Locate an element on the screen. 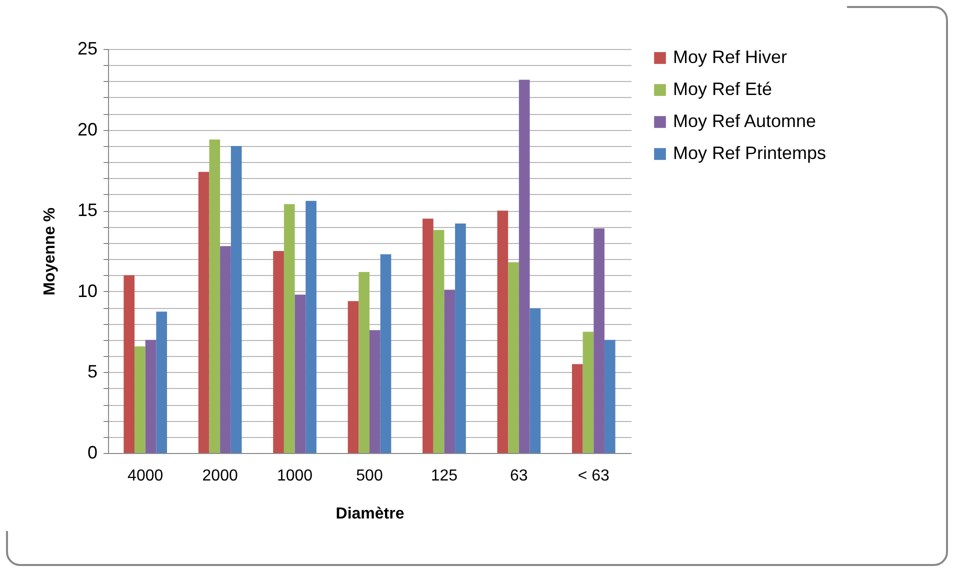 This screenshot has height=577, width=958. x-tick-label: 63 is located at coordinates (519, 476).